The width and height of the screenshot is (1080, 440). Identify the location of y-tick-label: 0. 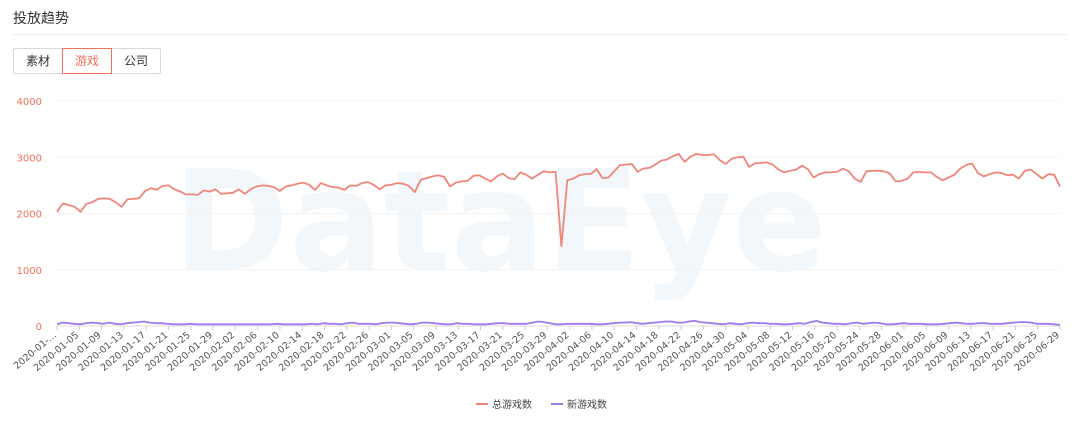
(39, 327).